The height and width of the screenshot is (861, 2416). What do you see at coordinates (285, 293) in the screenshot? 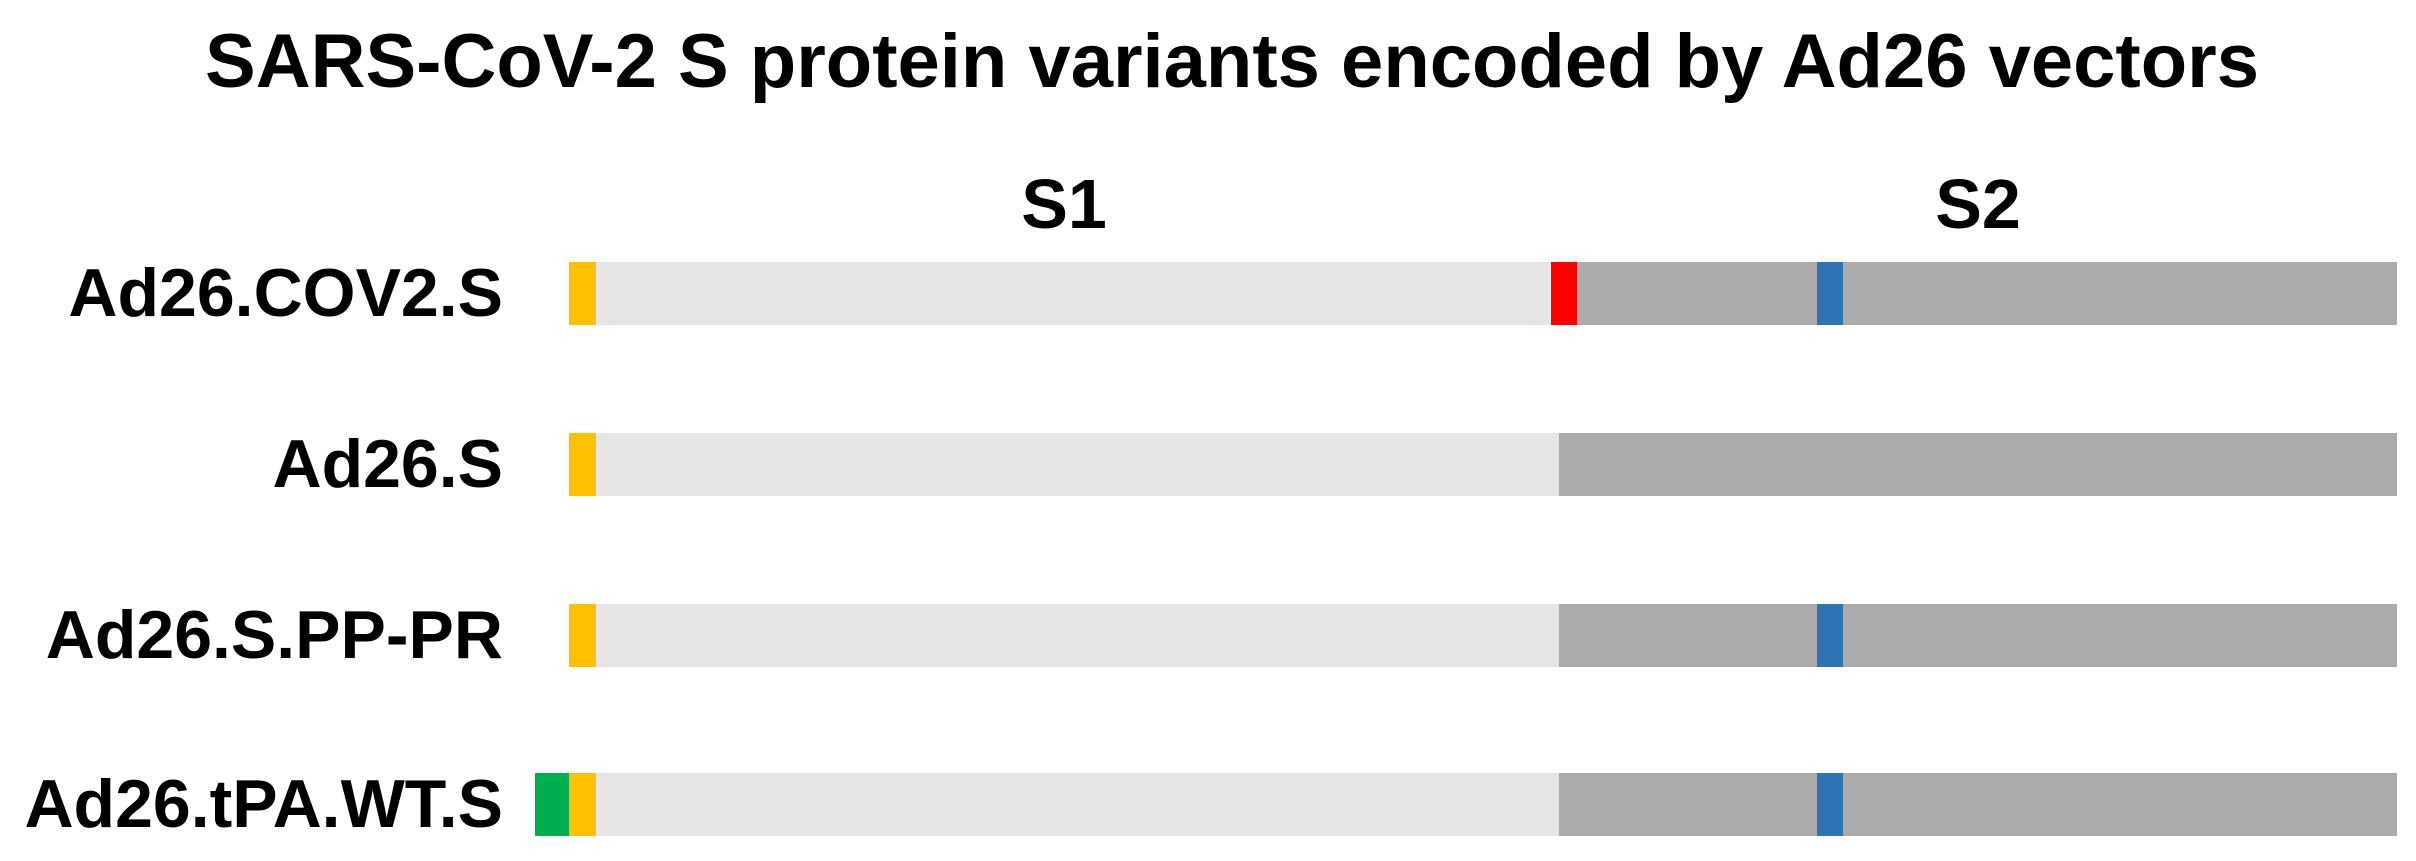
I see `construct-label: Ad26.COV2.S` at bounding box center [285, 293].